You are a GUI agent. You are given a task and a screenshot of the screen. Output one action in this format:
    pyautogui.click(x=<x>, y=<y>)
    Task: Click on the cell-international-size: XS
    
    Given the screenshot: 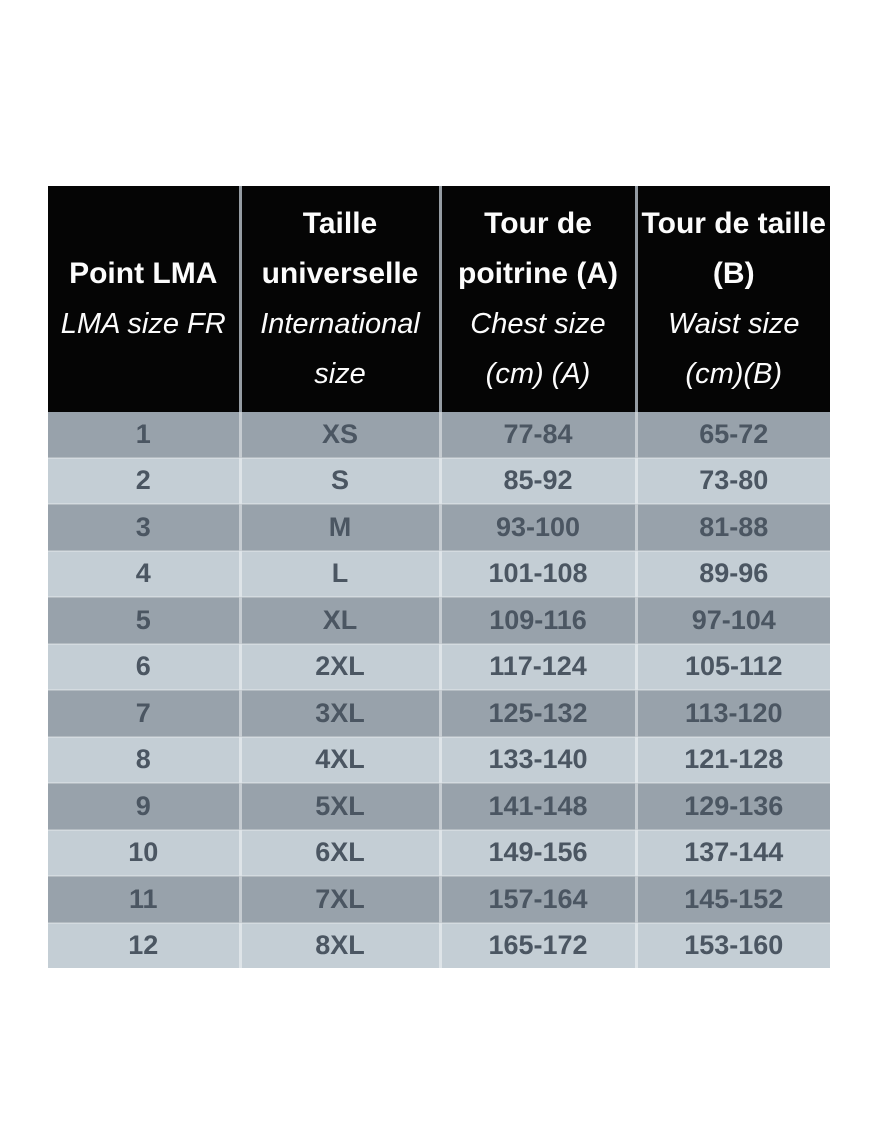 What is the action you would take?
    pyautogui.click(x=339, y=435)
    